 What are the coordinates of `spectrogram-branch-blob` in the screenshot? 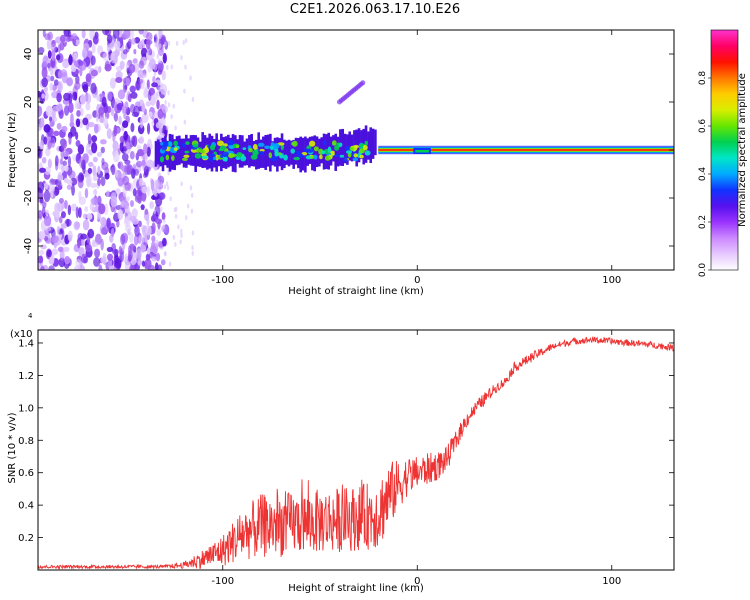 It's located at (363, 83).